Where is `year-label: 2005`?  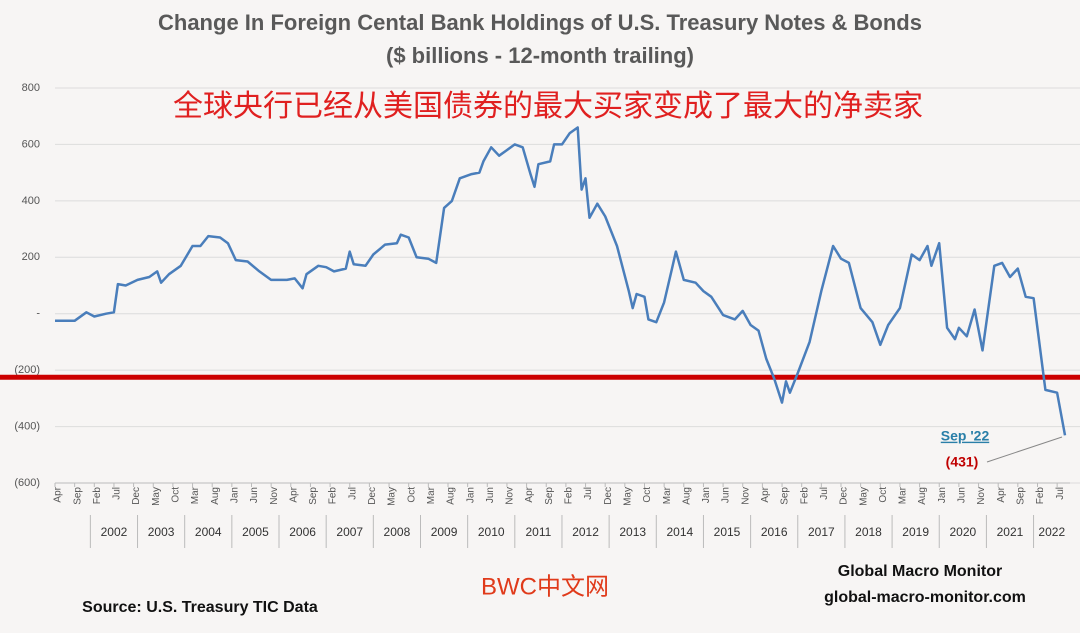
year-label: 2005 is located at coordinates (255, 532).